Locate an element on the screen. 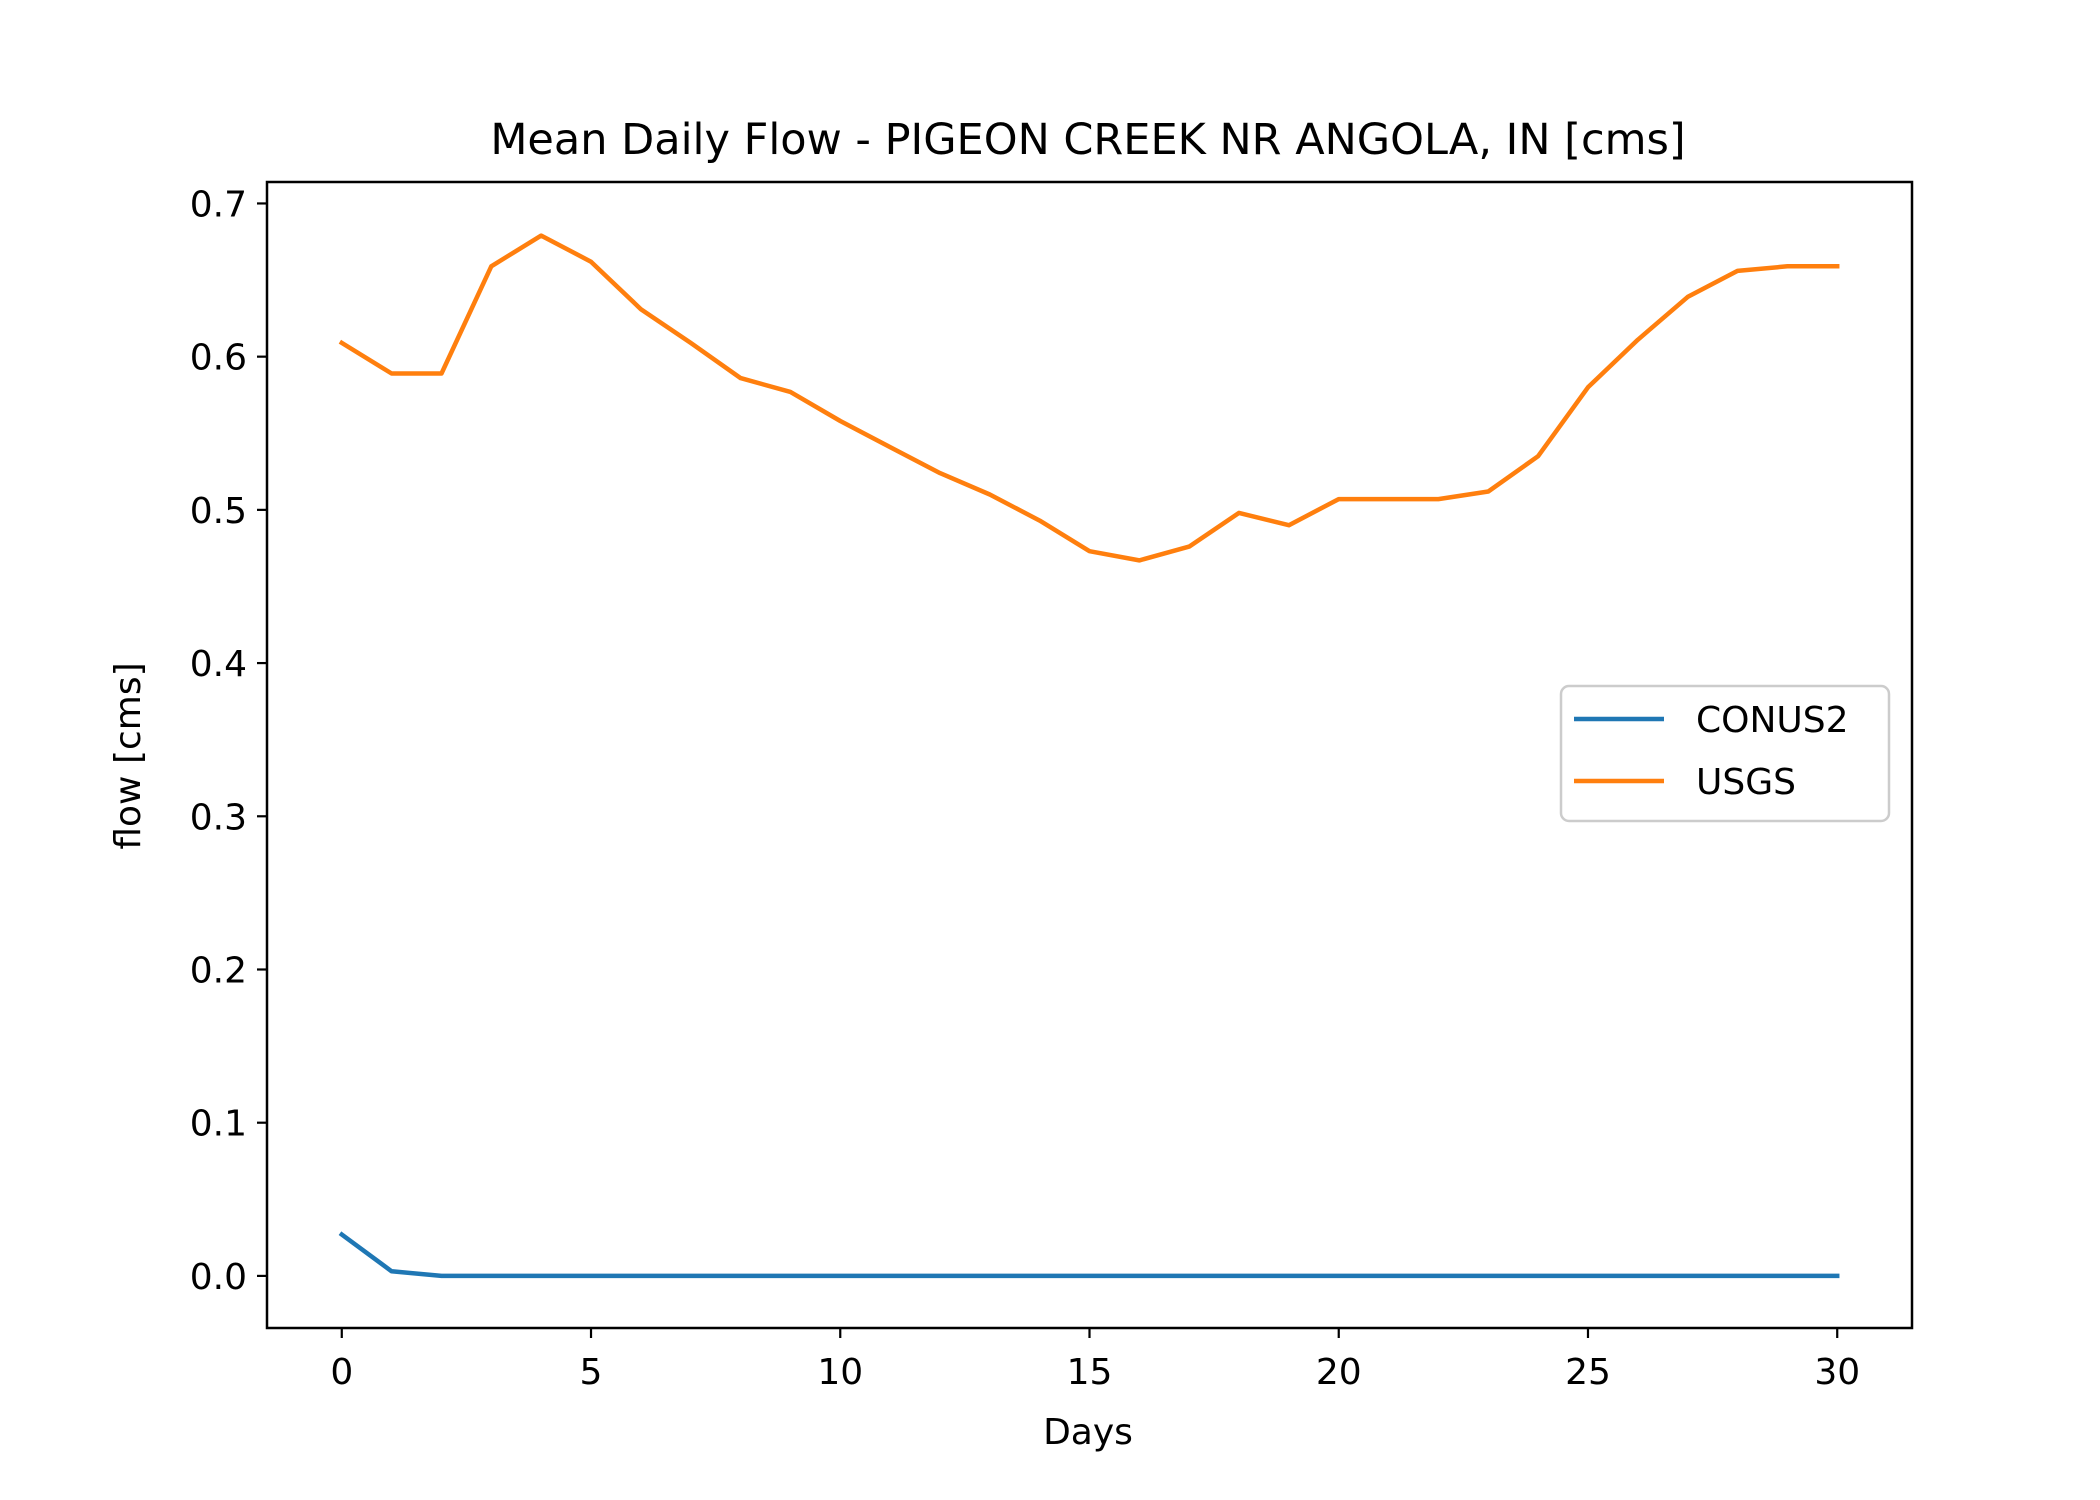 The image size is (2100, 1500). y-tick-label: 0.3 is located at coordinates (218, 817).